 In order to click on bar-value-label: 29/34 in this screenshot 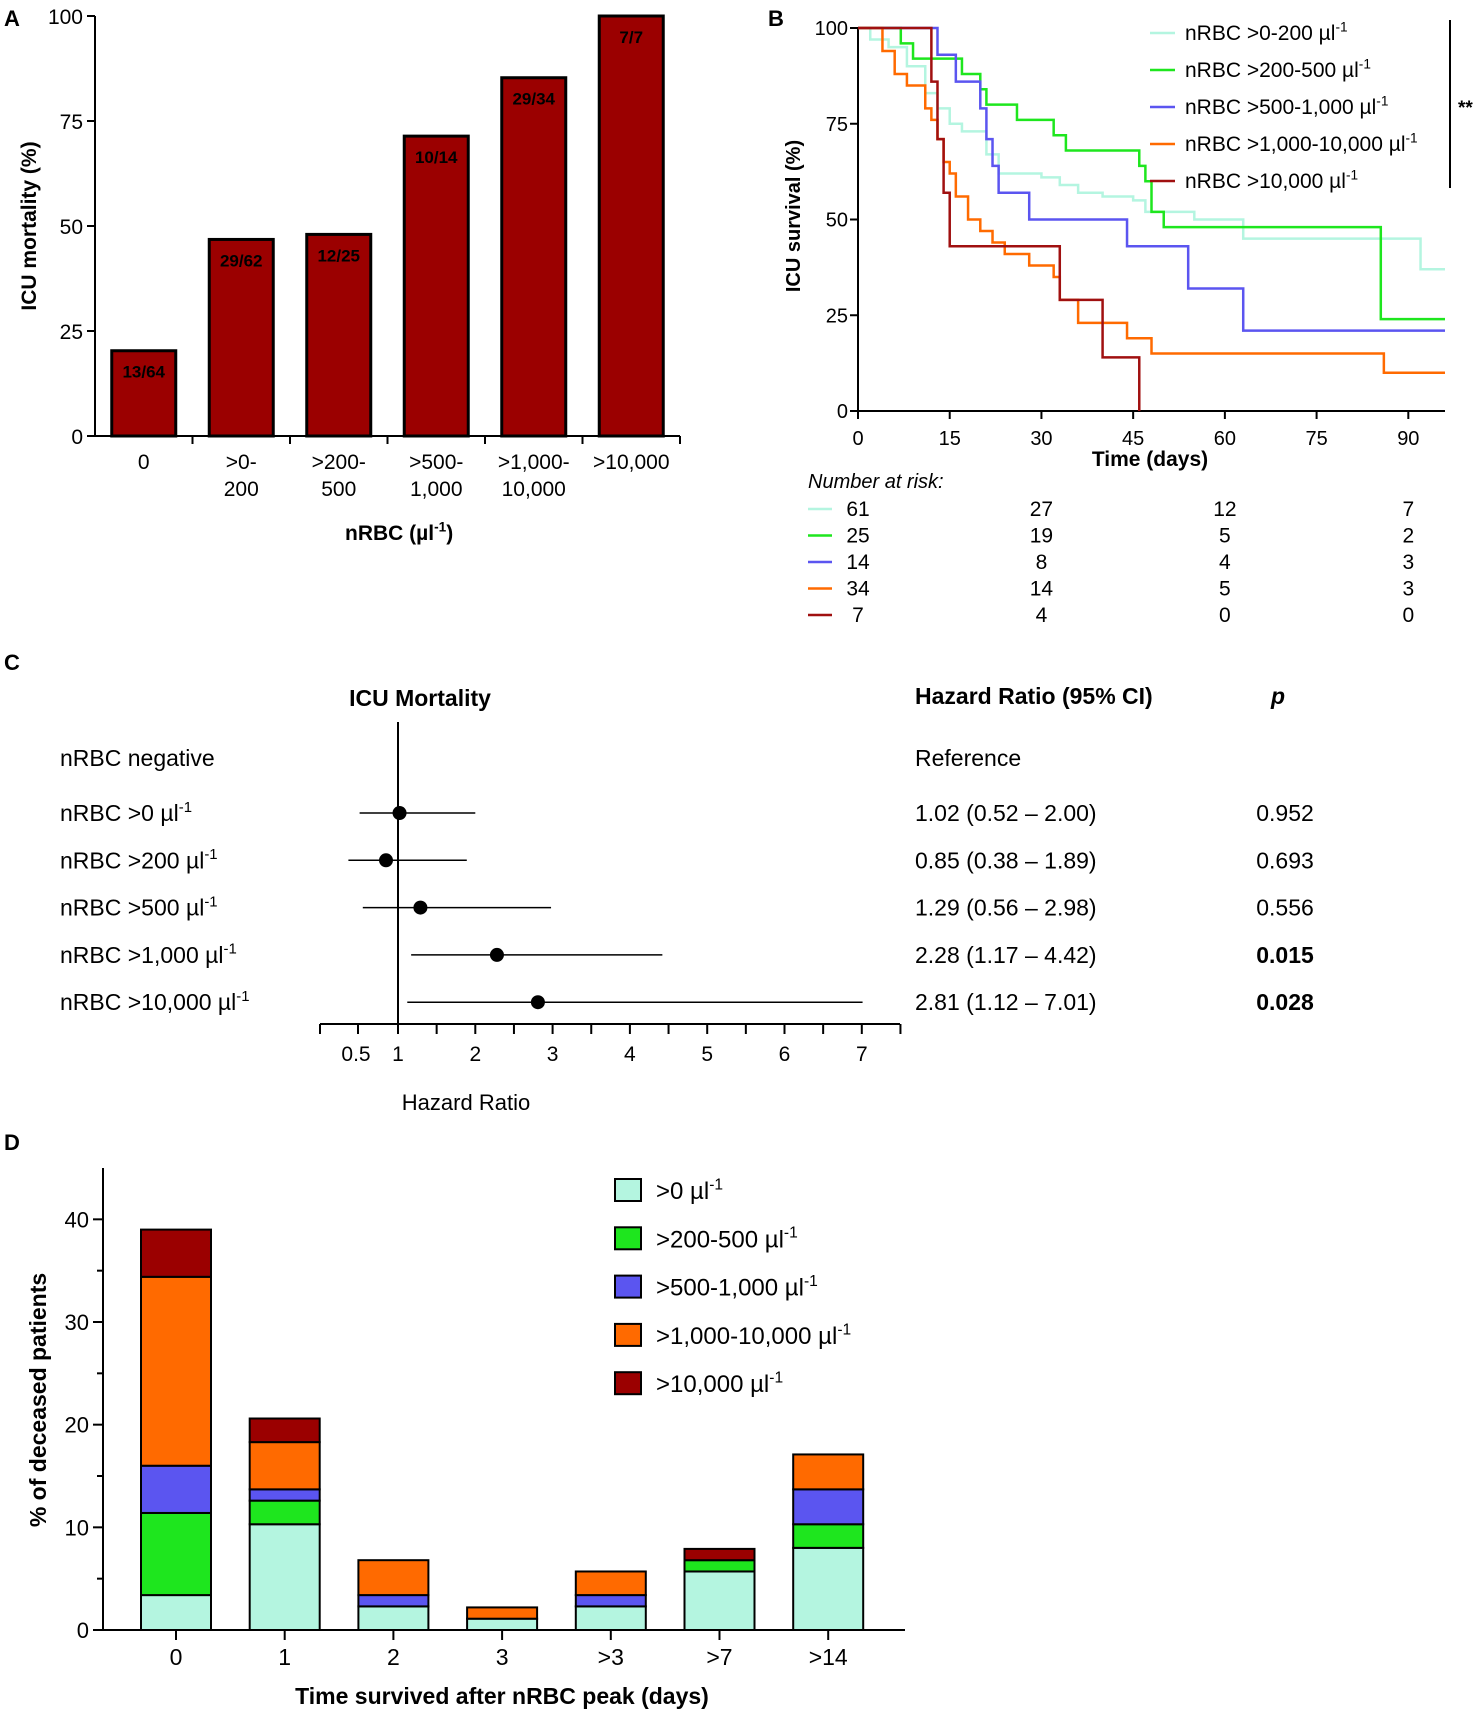, I will do `click(533, 99)`.